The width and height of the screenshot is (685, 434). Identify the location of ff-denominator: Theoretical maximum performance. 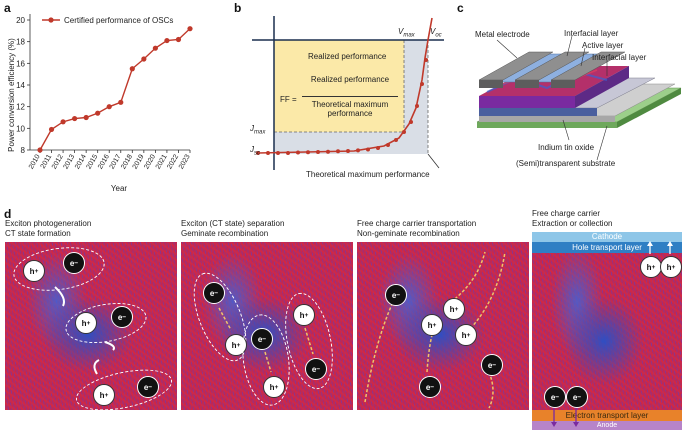
(350, 109).